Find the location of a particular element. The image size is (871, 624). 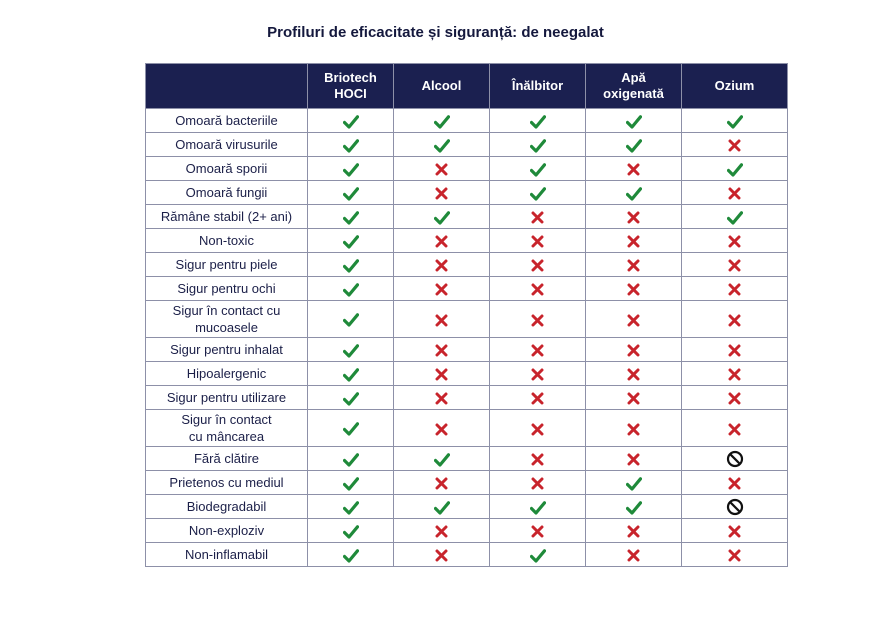

row-label: Omoară bacteriile is located at coordinates (226, 120).